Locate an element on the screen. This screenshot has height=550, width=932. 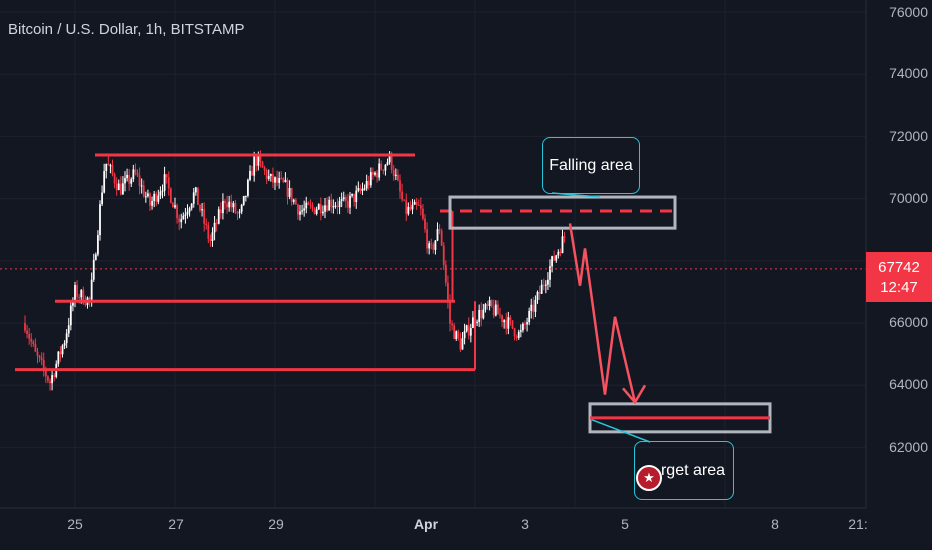
falling-area-label: Falling area is located at coordinates (591, 165).